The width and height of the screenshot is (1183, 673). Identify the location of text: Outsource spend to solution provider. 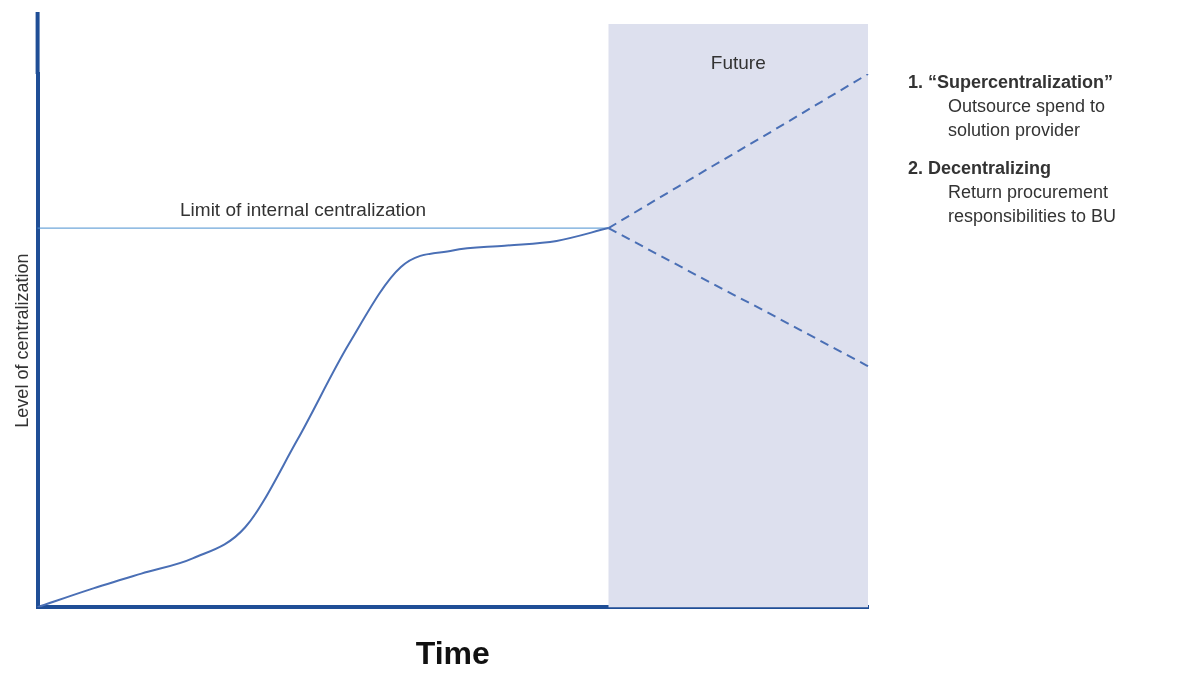
(1027, 118).